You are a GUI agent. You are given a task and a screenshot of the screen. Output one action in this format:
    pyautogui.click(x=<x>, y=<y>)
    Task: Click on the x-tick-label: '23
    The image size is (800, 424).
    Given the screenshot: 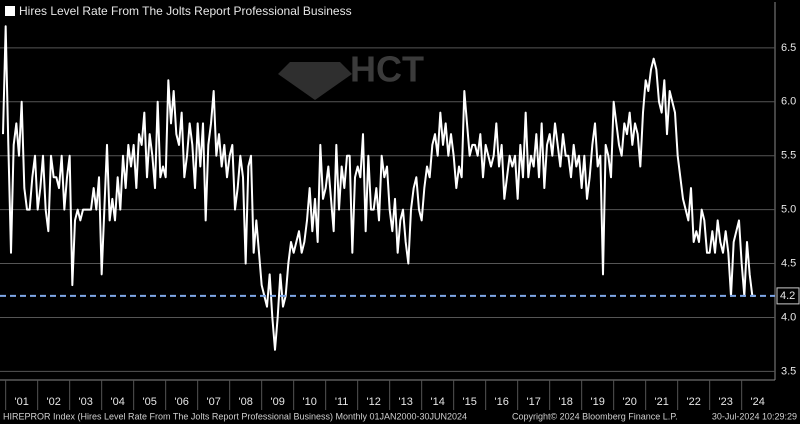 What is the action you would take?
    pyautogui.click(x=725, y=402)
    